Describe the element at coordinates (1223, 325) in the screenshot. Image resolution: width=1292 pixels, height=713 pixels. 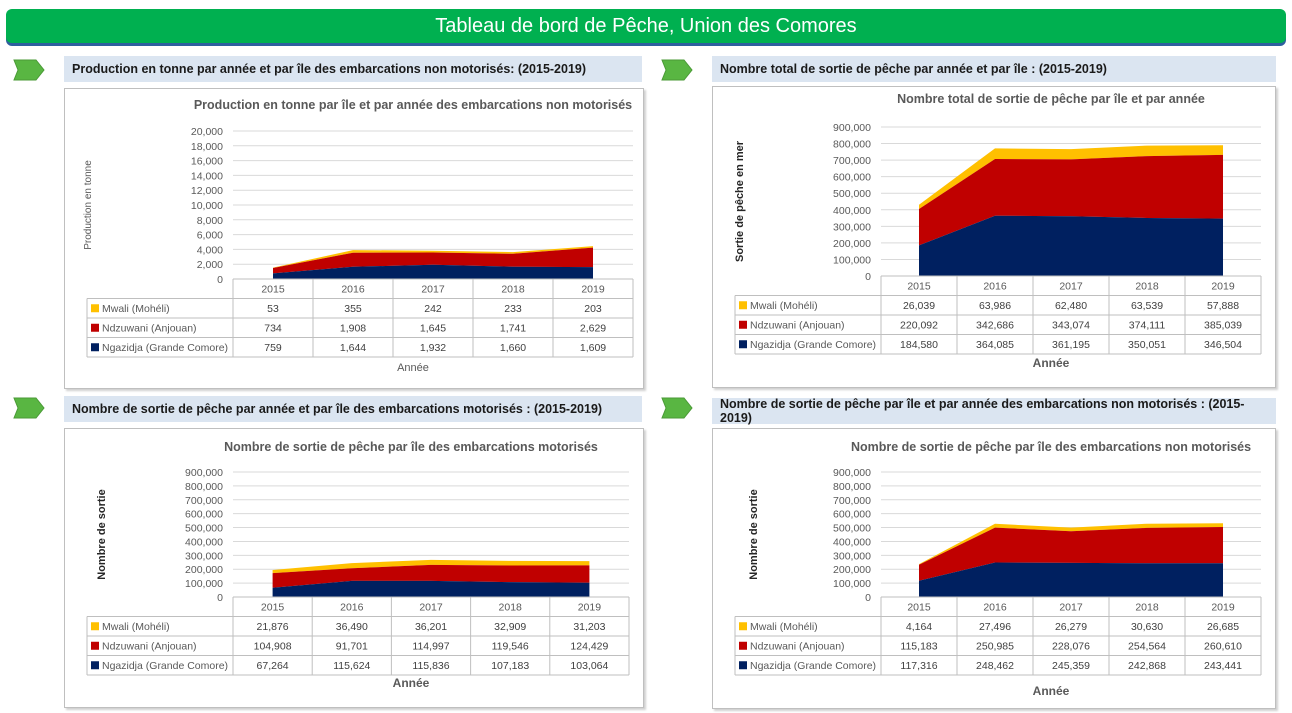
I see `data-label: 385,039` at that location.